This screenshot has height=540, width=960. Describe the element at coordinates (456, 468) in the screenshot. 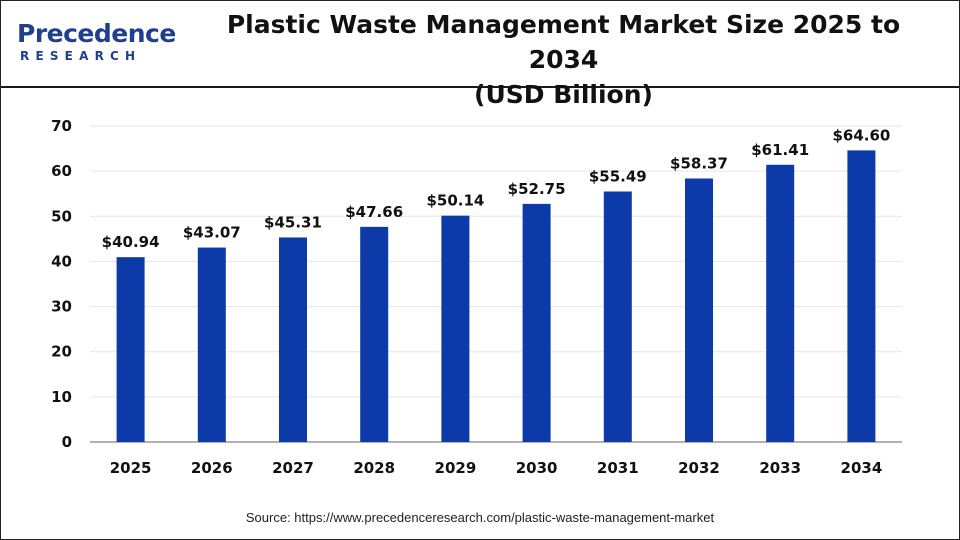

I see `x-tick-label-2029: 2029` at that location.